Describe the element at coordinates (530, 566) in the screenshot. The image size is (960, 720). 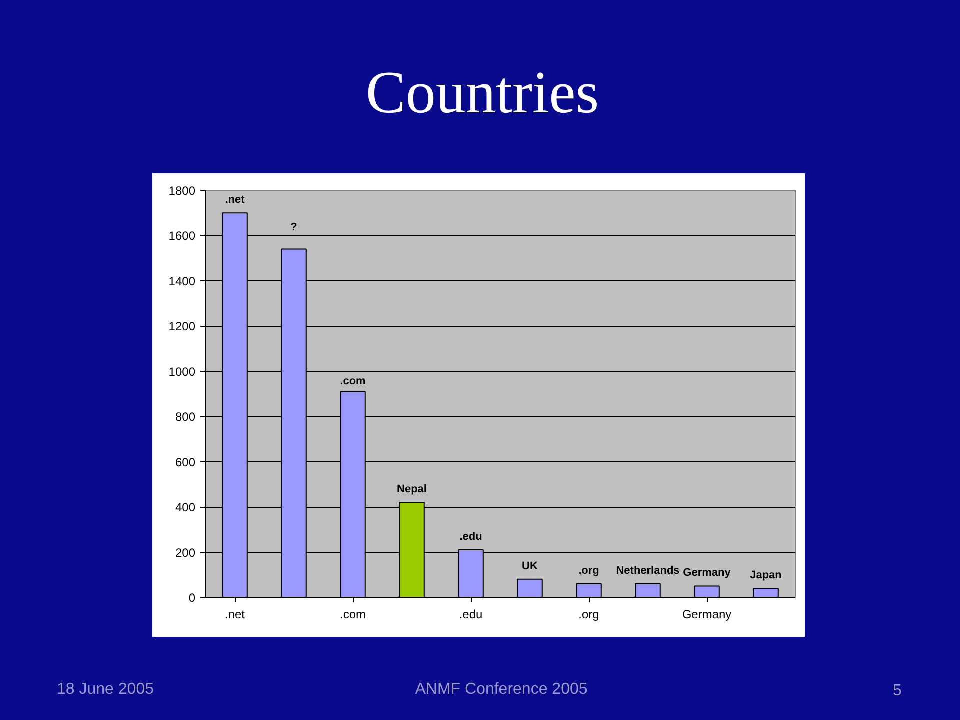
I see `data-label: UK` at that location.